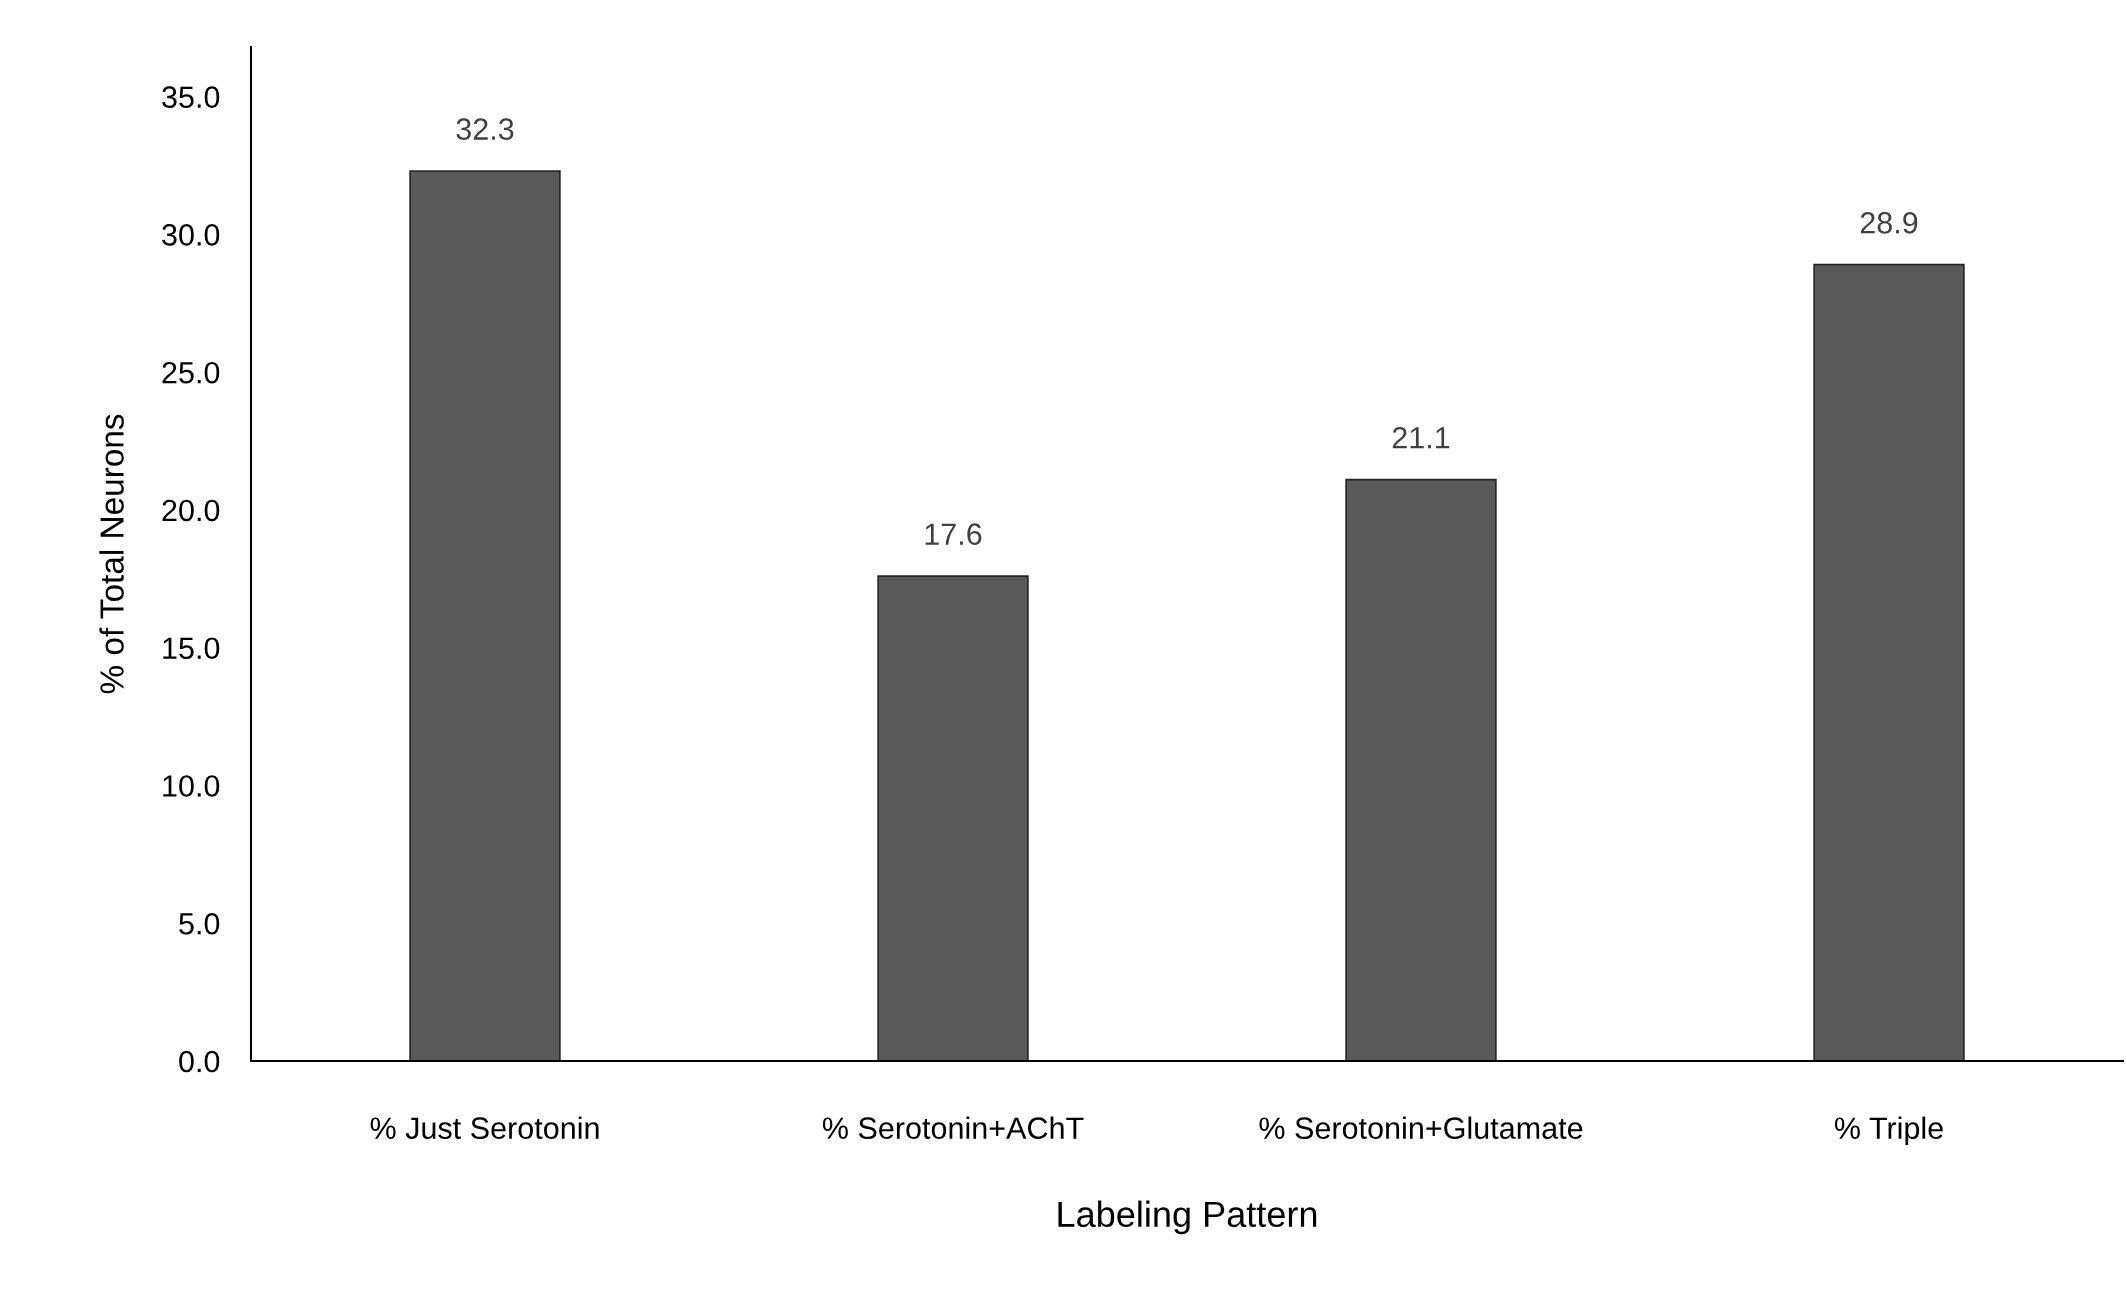  I want to click on y-tick-label: 5.0, so click(199, 923).